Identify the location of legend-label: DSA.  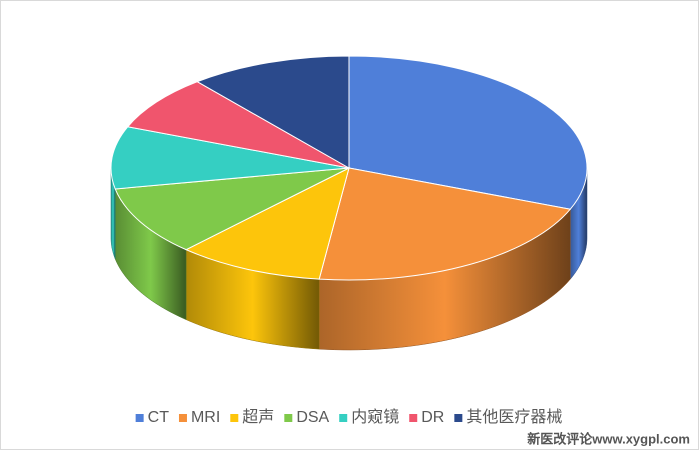
(312, 417).